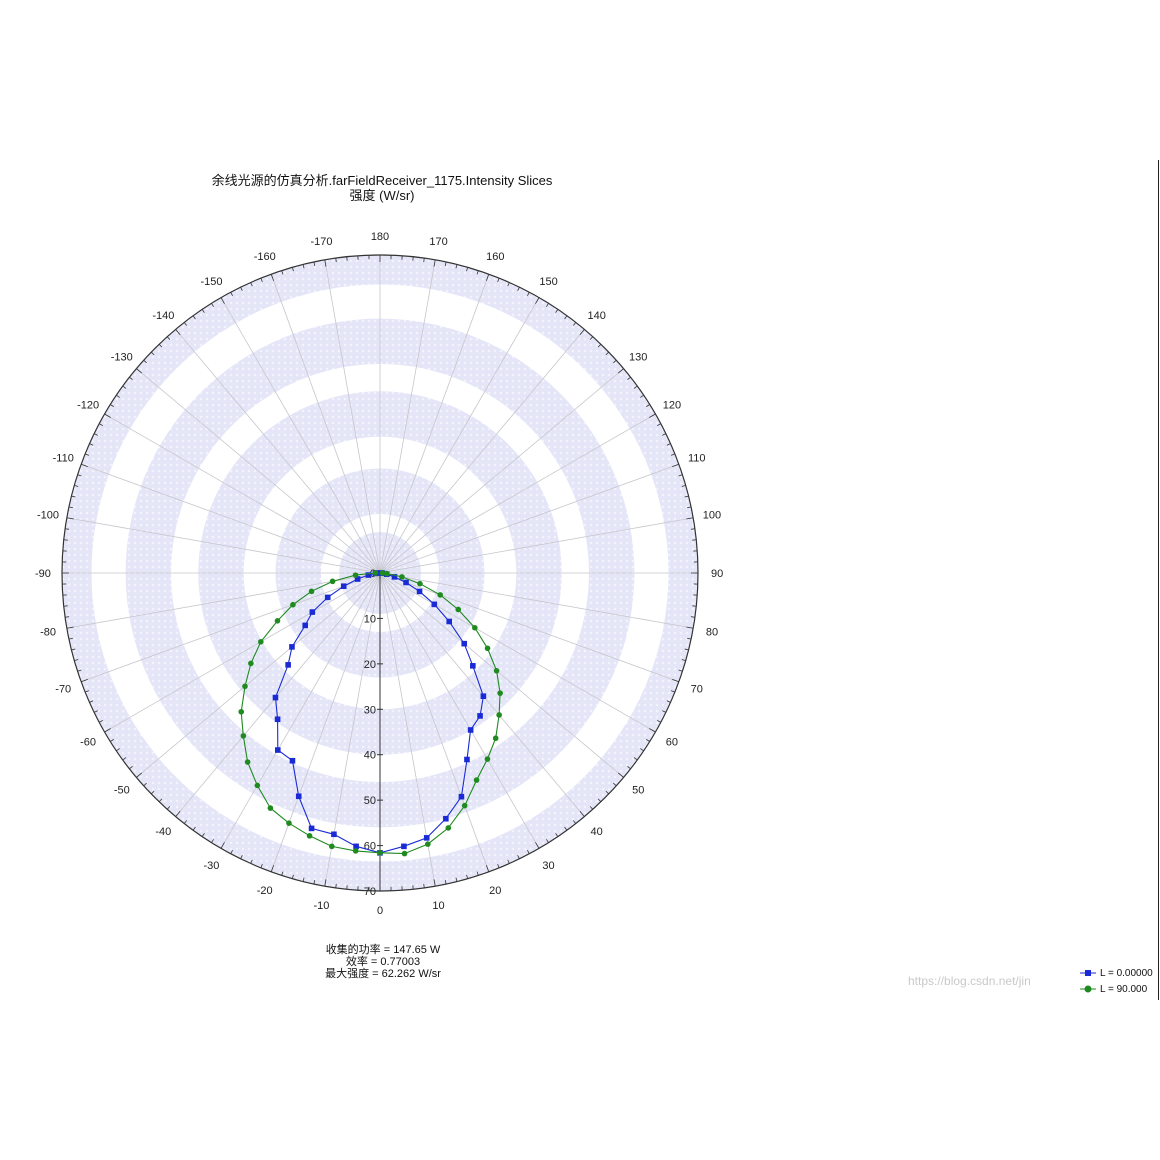 Image resolution: width=1160 pixels, height=1160 pixels. I want to click on chart-subtitle: 强度 (W/sr), so click(382, 195).